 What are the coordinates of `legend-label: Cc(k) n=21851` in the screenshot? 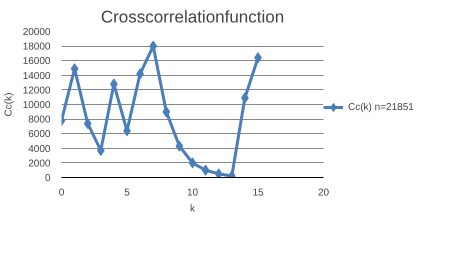 It's located at (381, 107).